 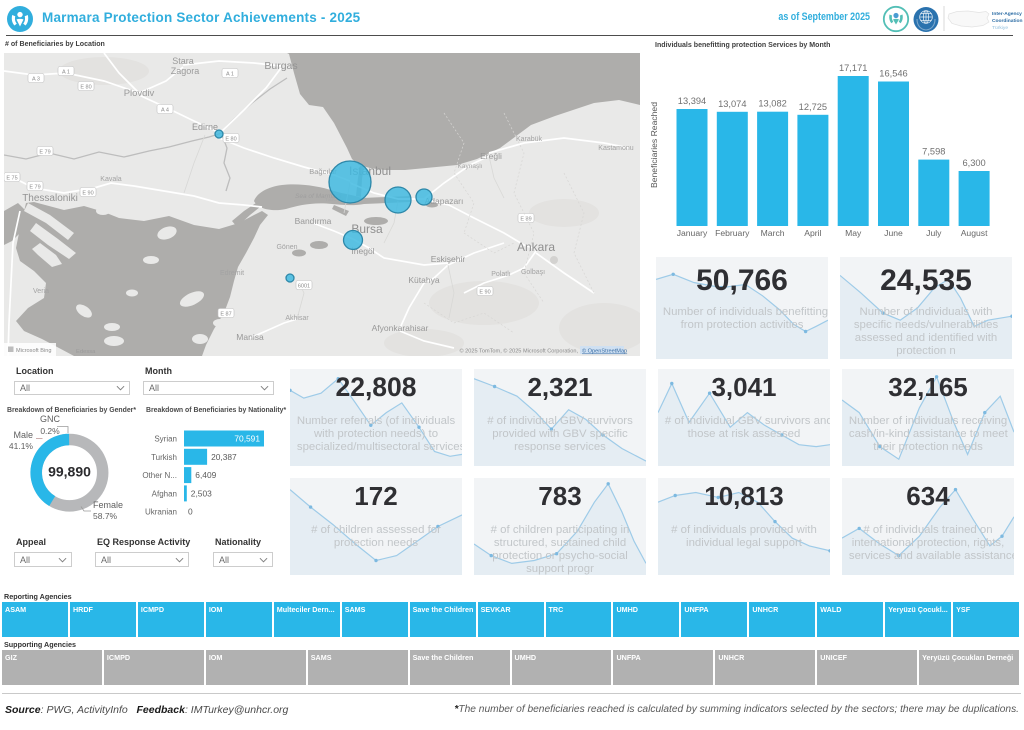 What do you see at coordinates (50, 198) in the screenshot?
I see `svg-text: Thessaloniki` at bounding box center [50, 198].